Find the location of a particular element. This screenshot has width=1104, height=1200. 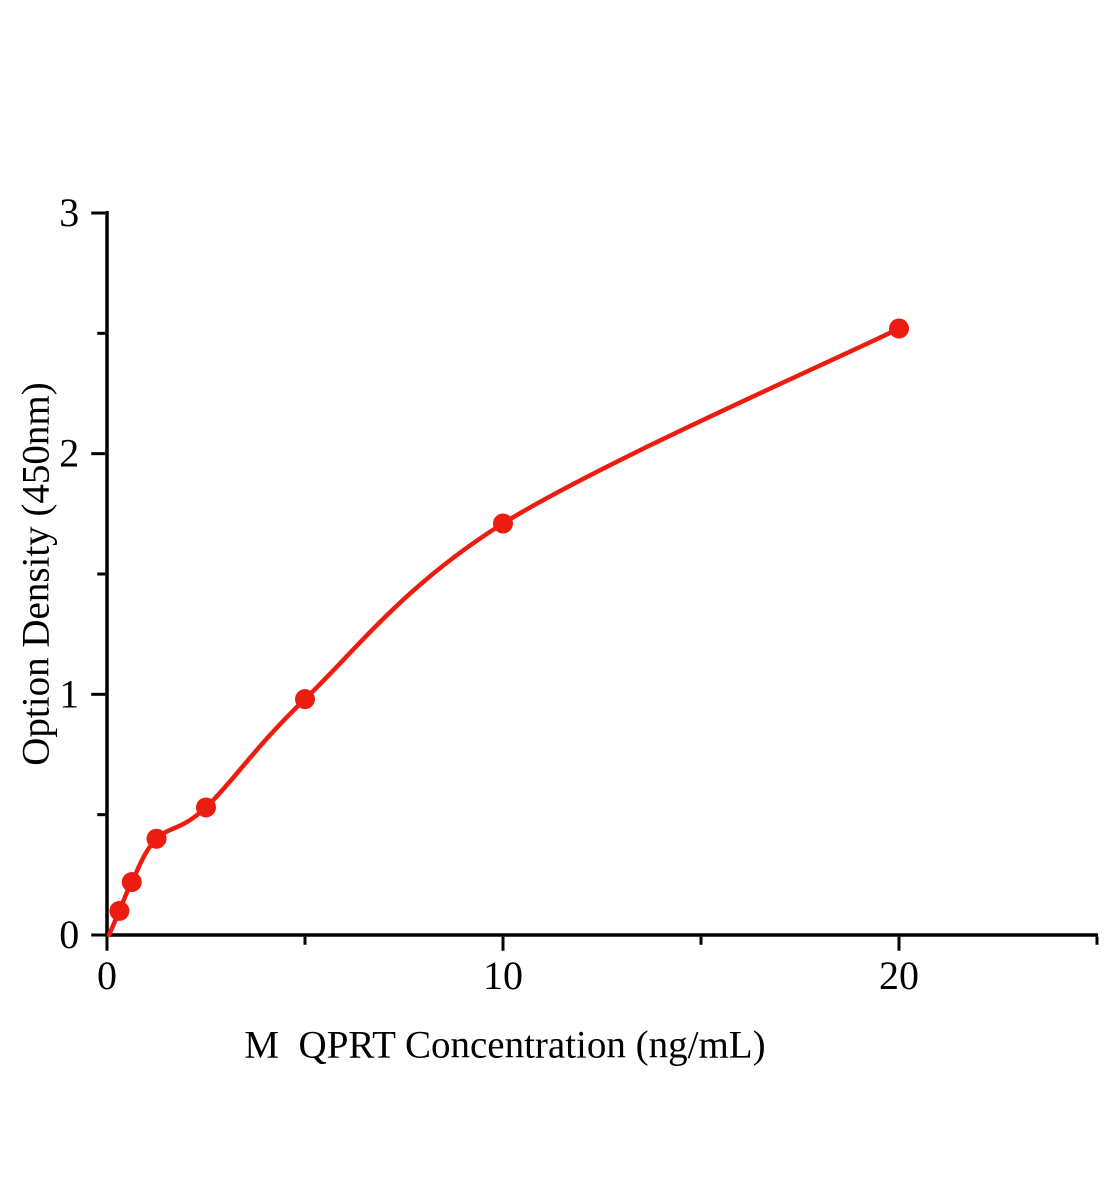

x-tick-label: 20 is located at coordinates (899, 975).